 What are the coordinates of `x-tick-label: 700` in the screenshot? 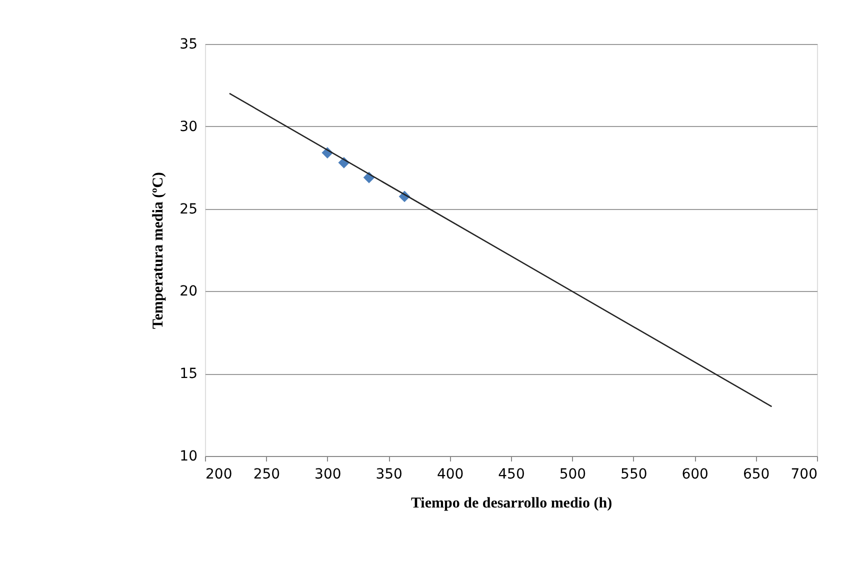 It's located at (804, 474).